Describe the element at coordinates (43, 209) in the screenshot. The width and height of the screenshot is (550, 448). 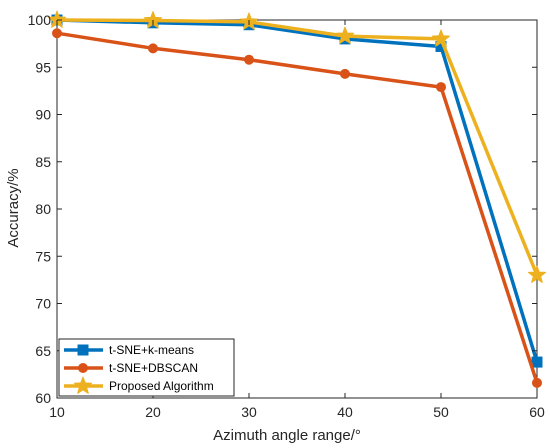
I see `y-tick-label: 80` at that location.